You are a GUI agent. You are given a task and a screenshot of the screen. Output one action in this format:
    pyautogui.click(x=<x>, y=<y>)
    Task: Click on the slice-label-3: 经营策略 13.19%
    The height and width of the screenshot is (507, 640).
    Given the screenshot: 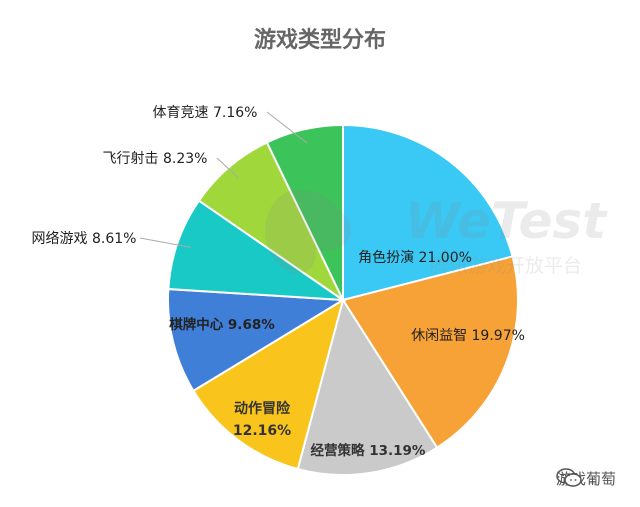 What is the action you would take?
    pyautogui.click(x=368, y=450)
    